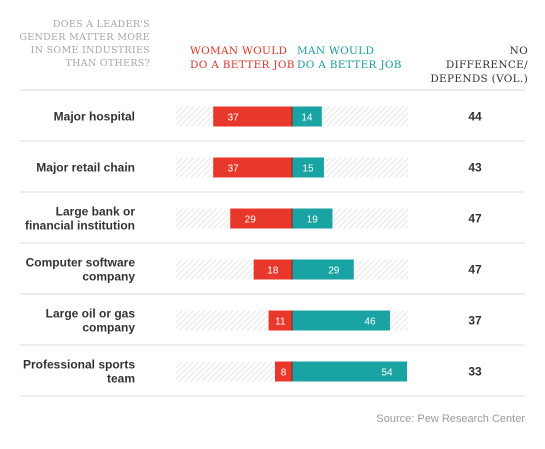 This screenshot has height=449, width=545. What do you see at coordinates (349, 58) in the screenshot?
I see `legend-man-better: MAN WOULD DO A BETTER JOB` at bounding box center [349, 58].